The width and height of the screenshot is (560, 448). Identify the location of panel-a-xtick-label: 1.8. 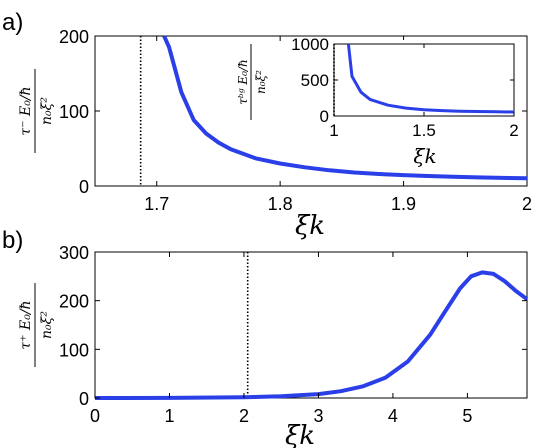
(280, 204).